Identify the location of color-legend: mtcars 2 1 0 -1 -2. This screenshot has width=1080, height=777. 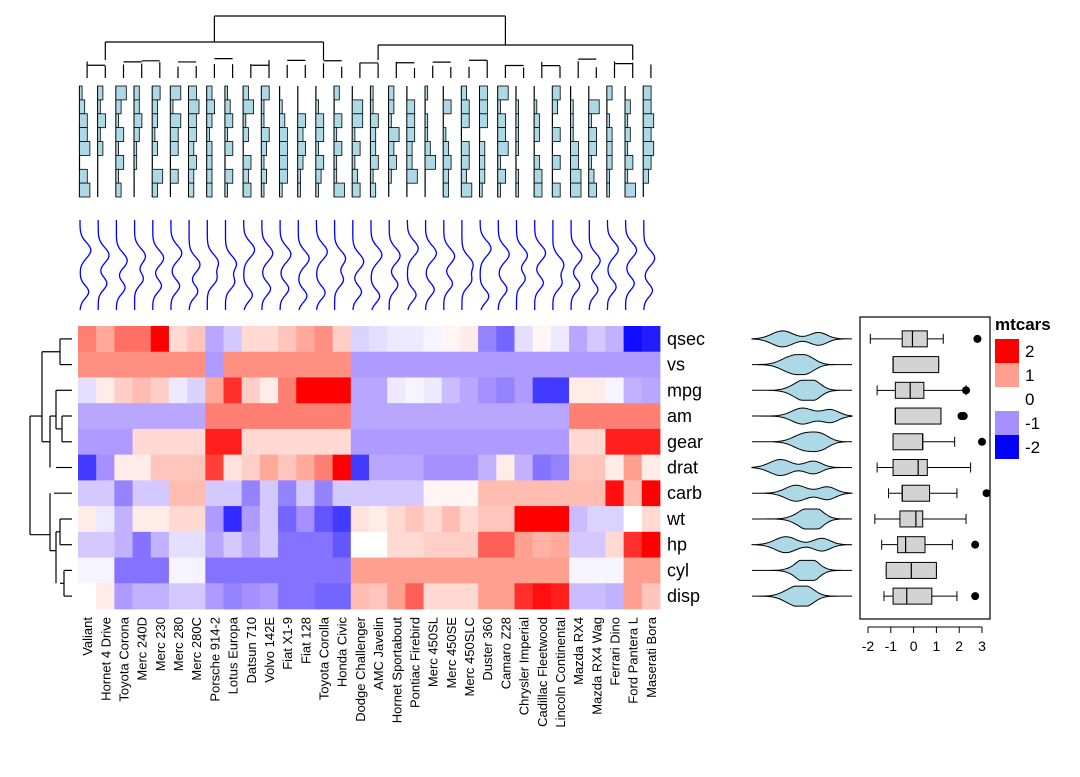
(1023, 387).